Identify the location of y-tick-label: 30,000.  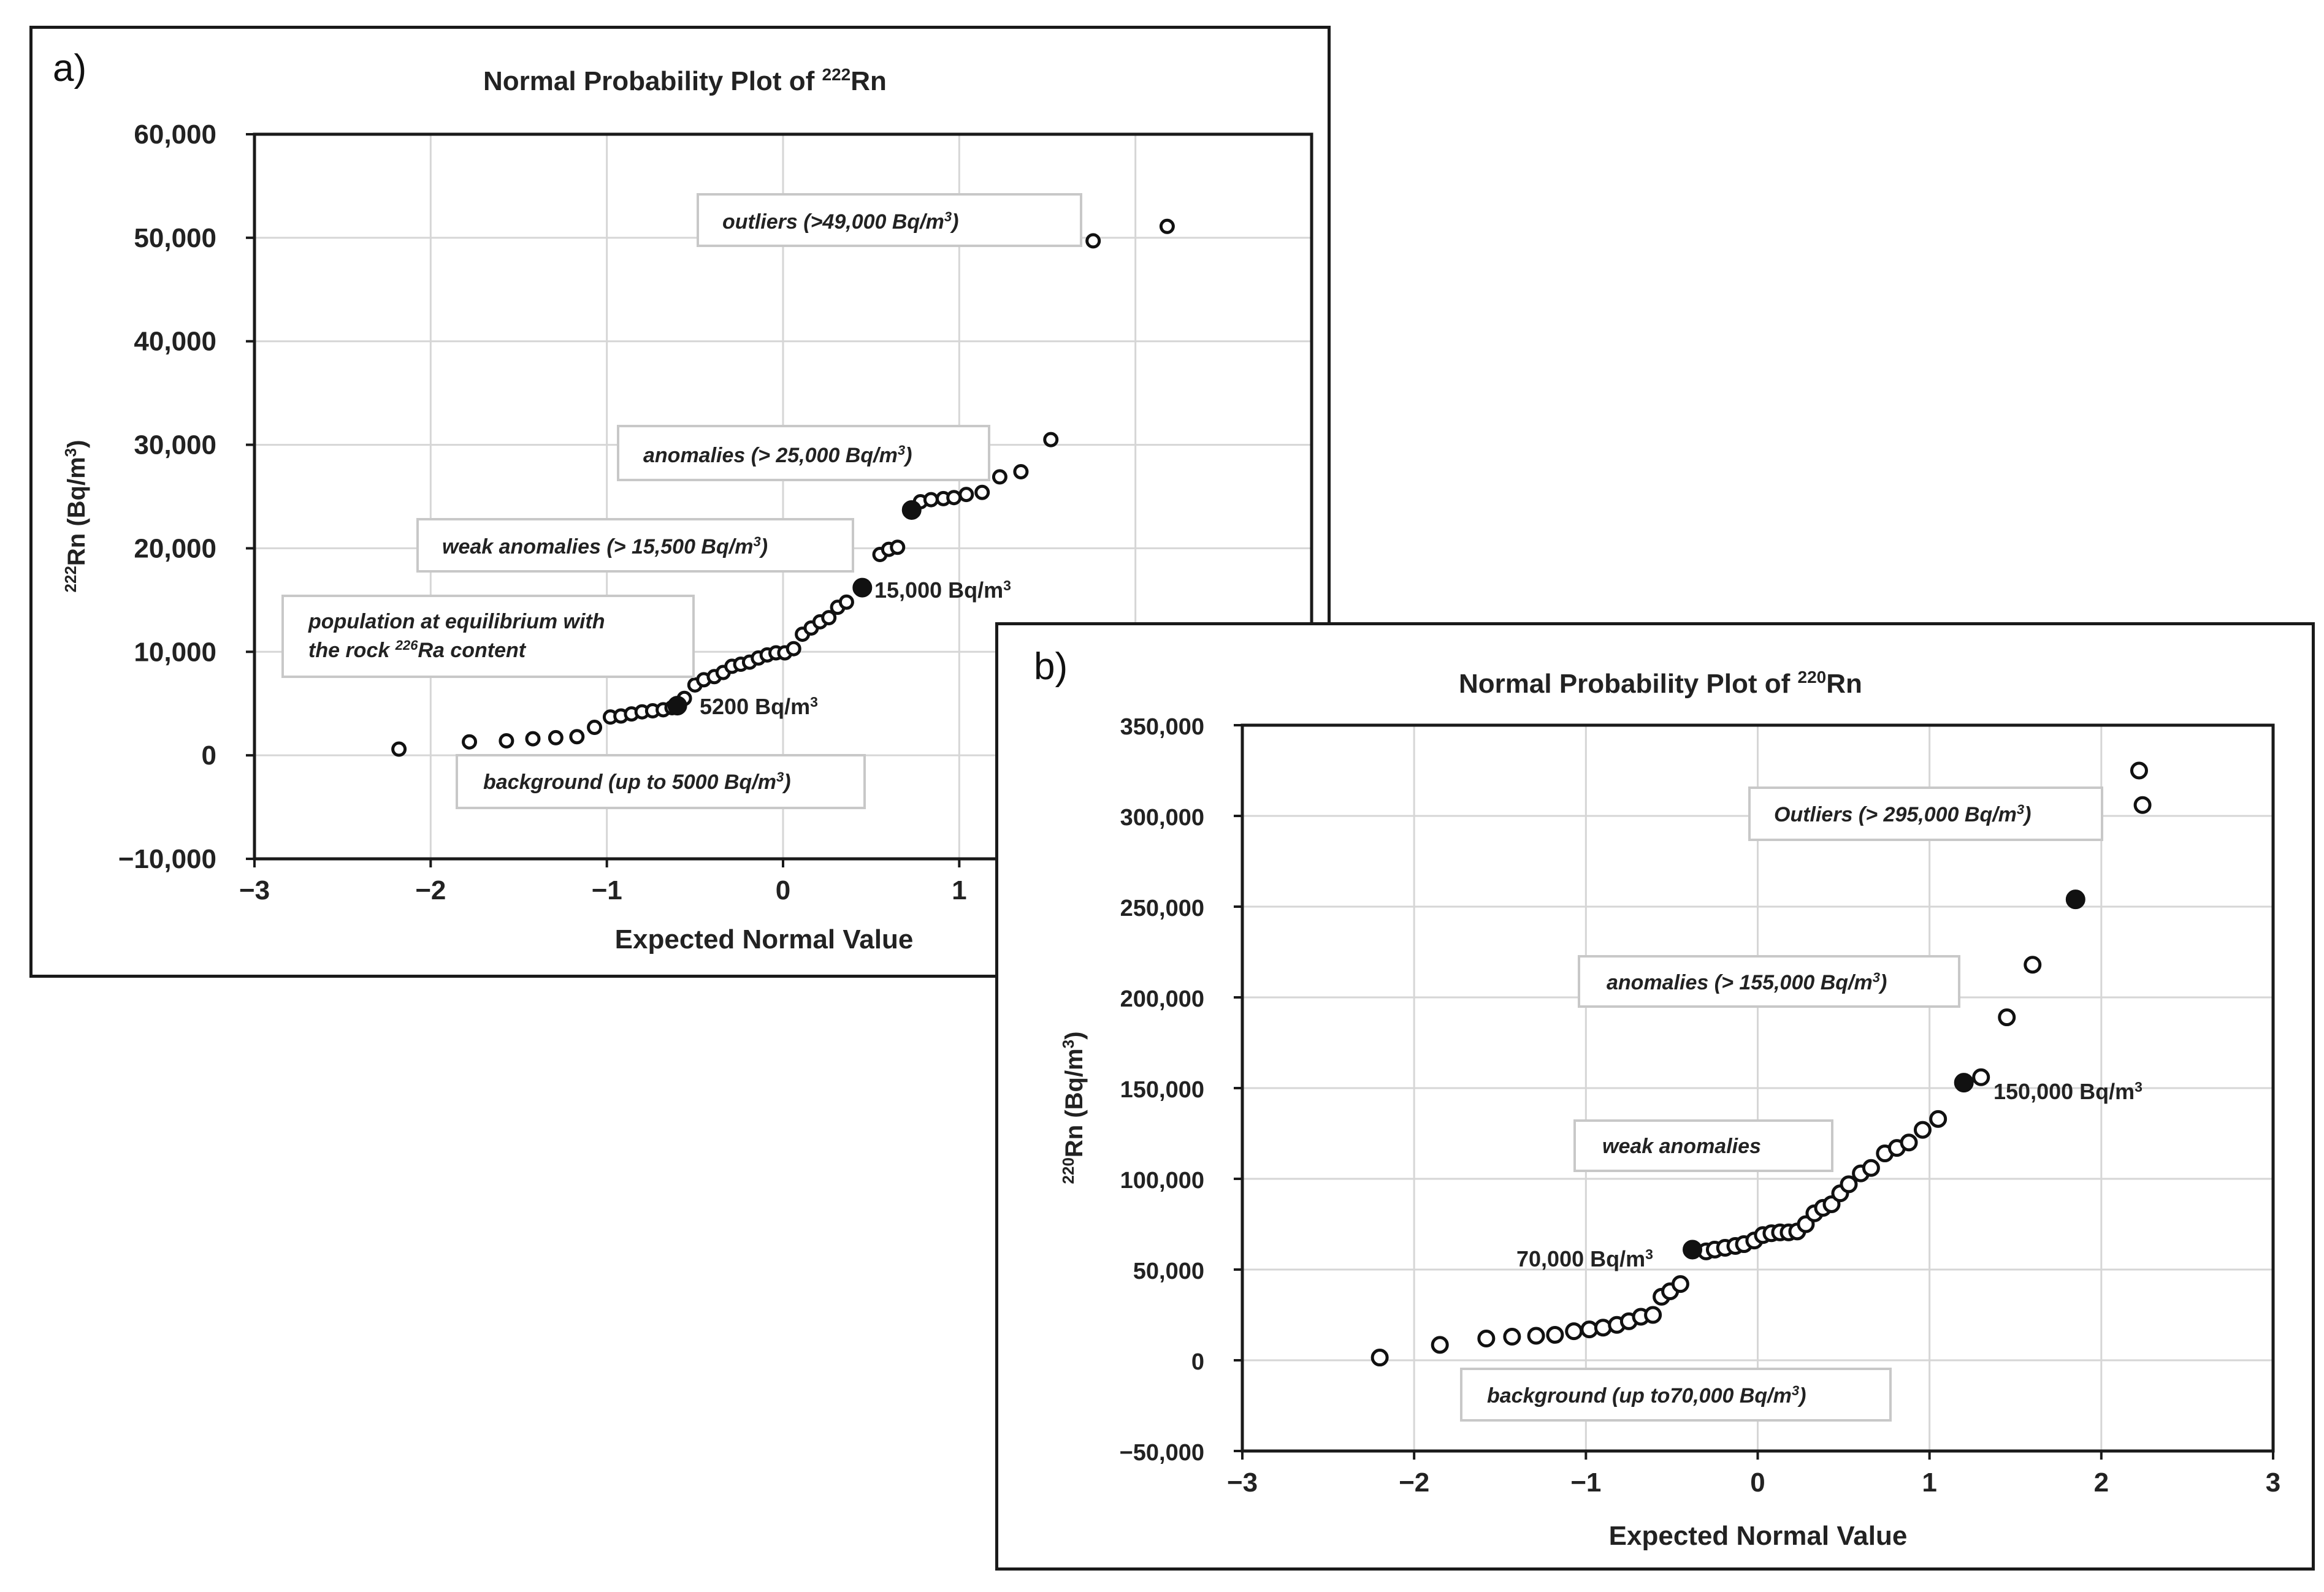
(175, 445).